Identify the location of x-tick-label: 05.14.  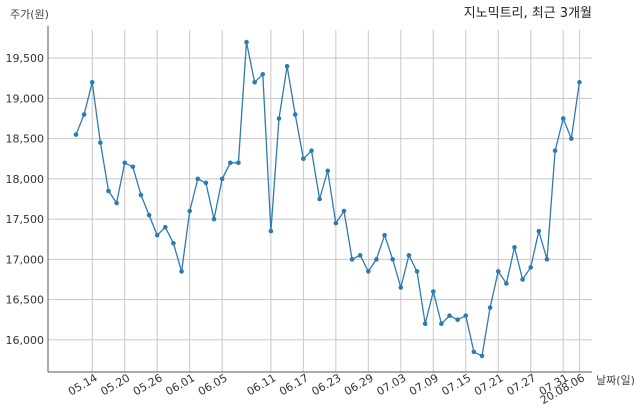
(83, 384).